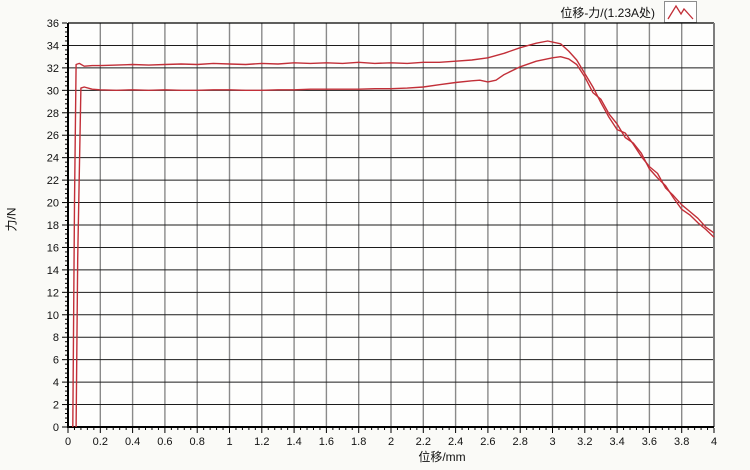 The width and height of the screenshot is (750, 470). I want to click on y-tick-label: 30, so click(53, 91).